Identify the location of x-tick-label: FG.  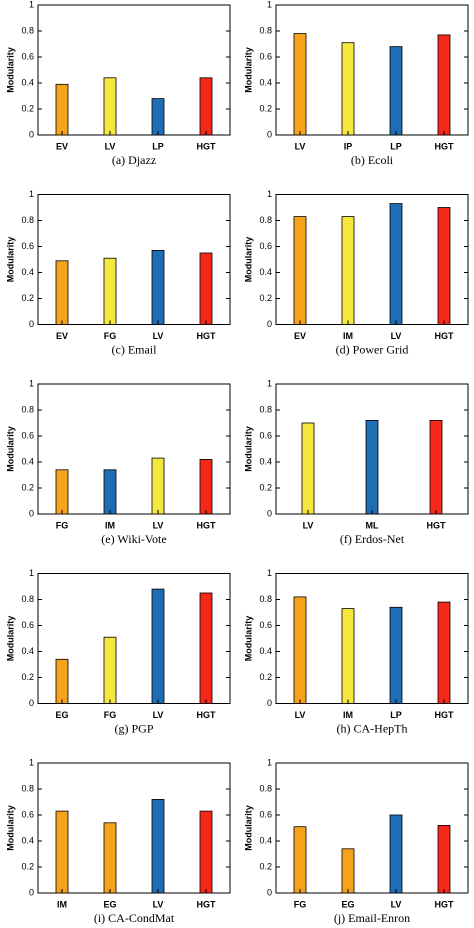
(62, 525).